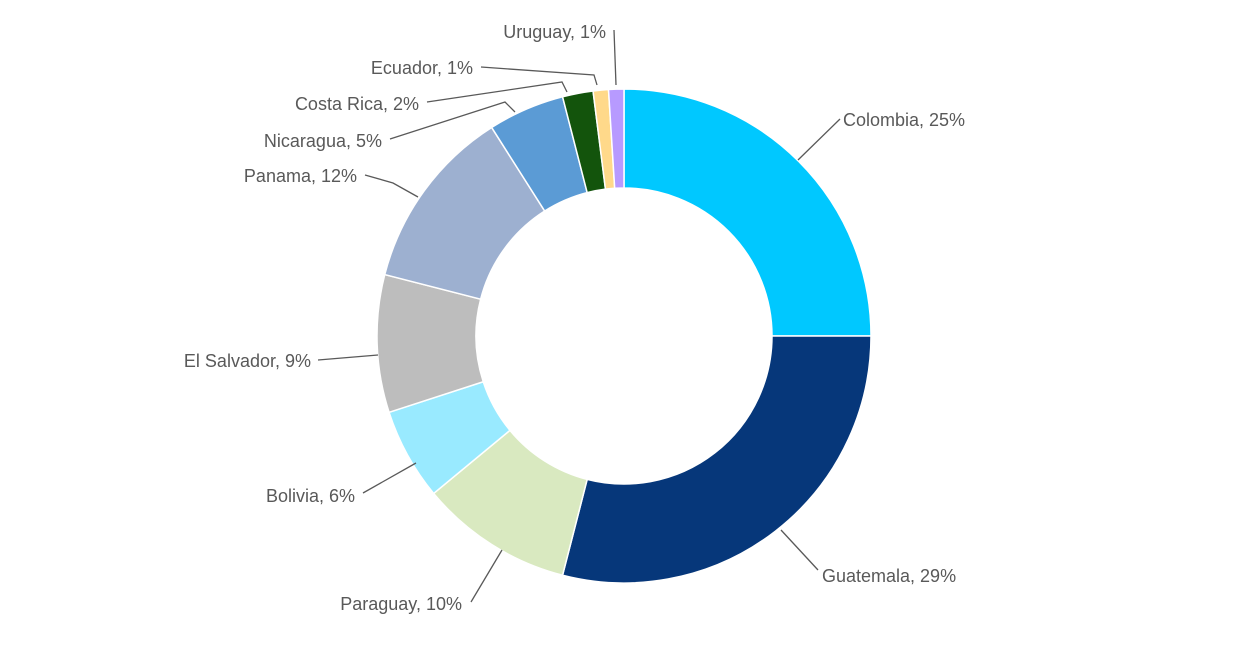  I want to click on slice-uruguay, so click(616, 139).